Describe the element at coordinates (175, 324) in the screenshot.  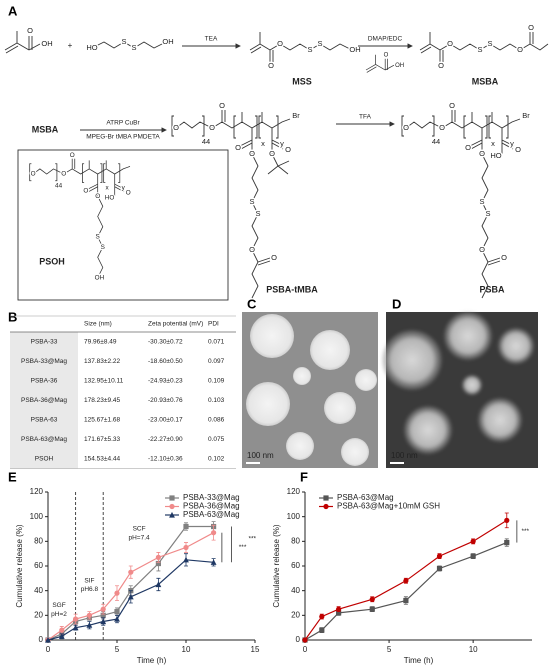
I see `table-header: Zeta potential (mV)` at that location.